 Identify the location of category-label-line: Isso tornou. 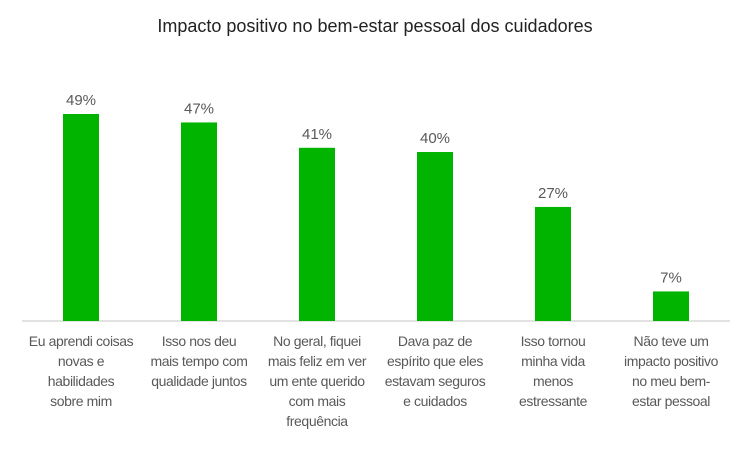
(553, 341).